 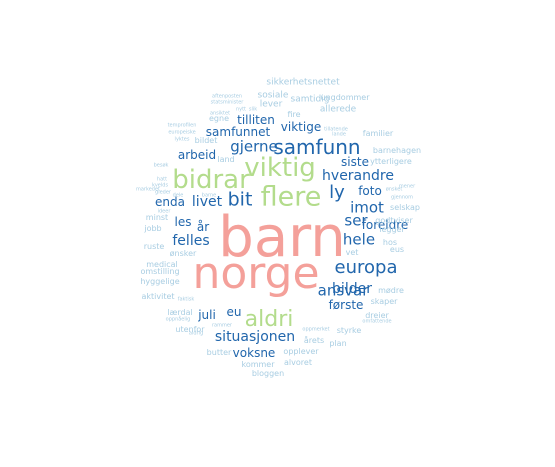 What do you see at coordinates (291, 197) in the screenshot?
I see `word-5: flere` at bounding box center [291, 197].